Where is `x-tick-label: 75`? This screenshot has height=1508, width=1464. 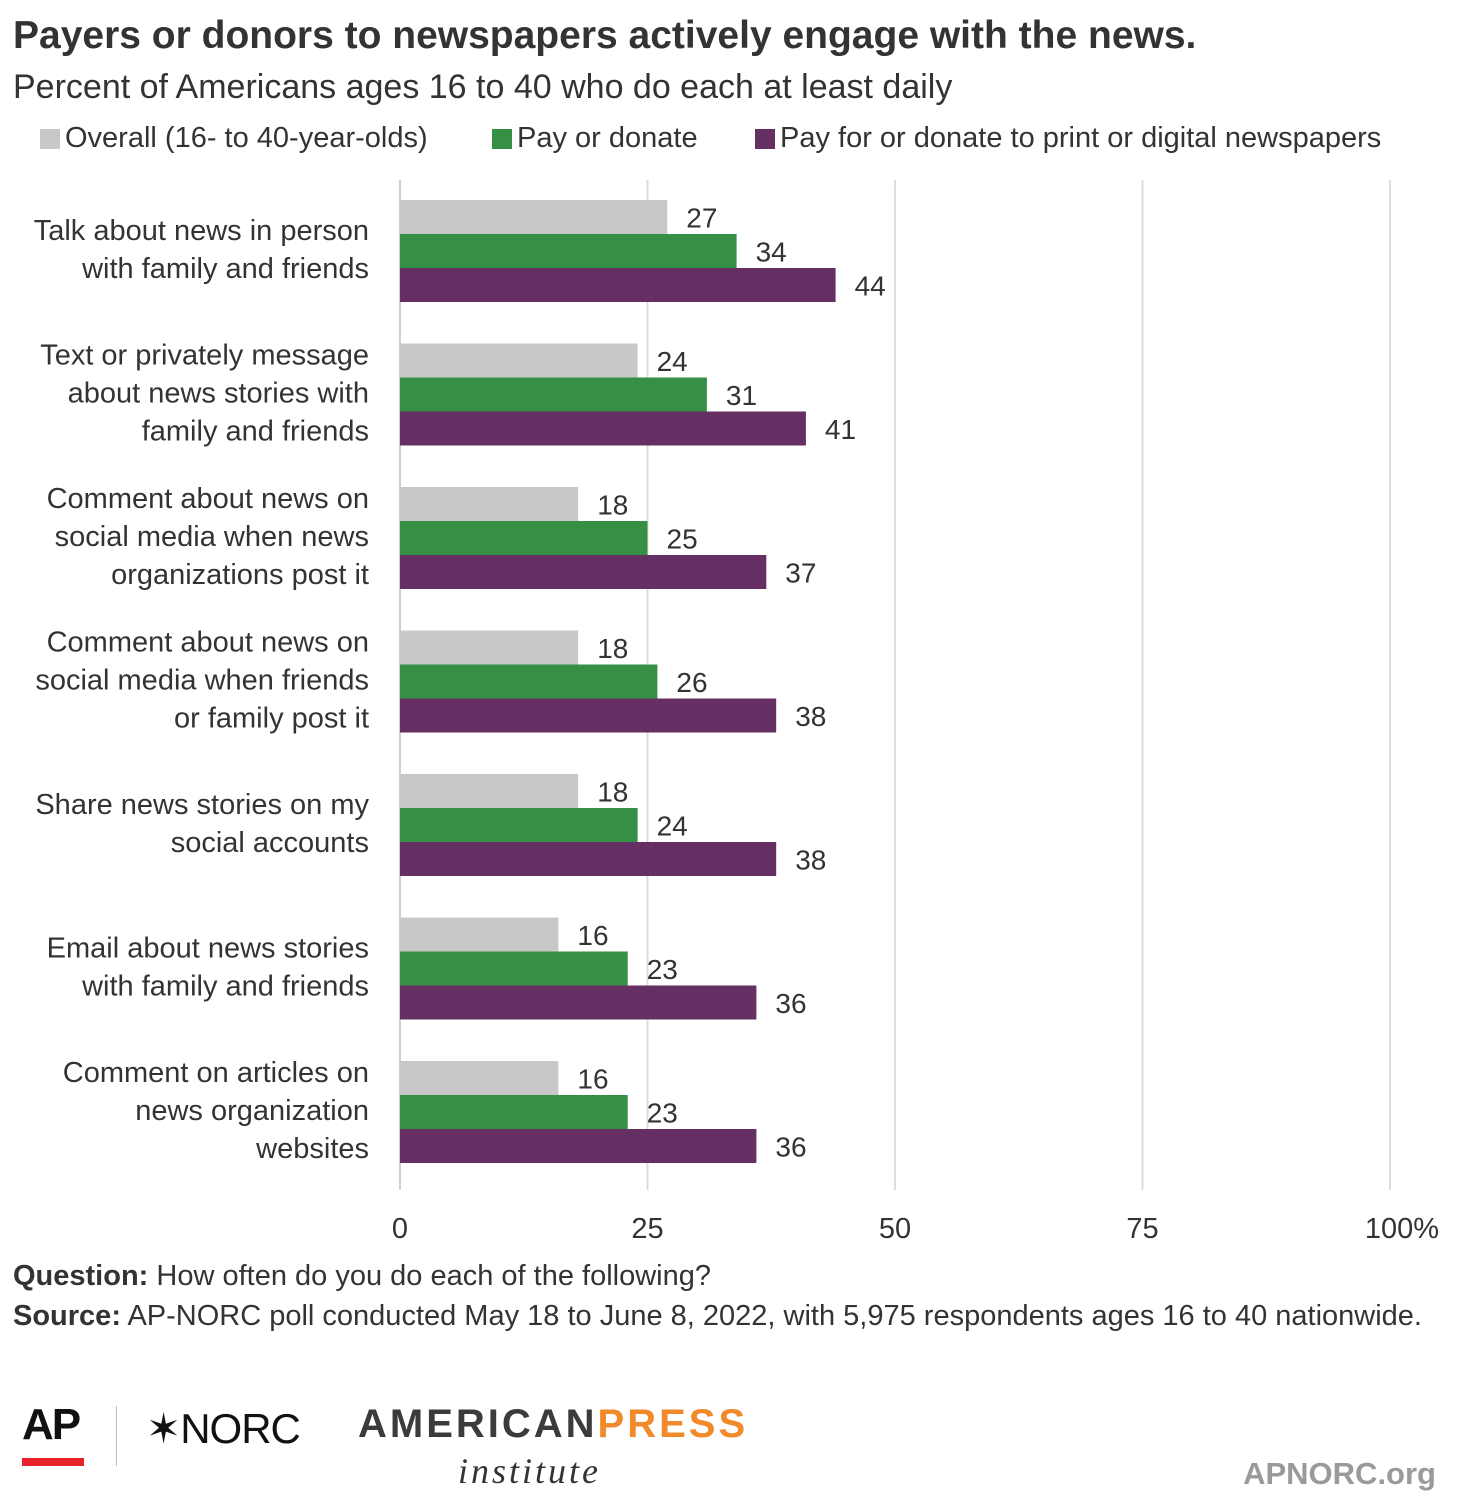
x-tick-label: 75 is located at coordinates (1142, 1229).